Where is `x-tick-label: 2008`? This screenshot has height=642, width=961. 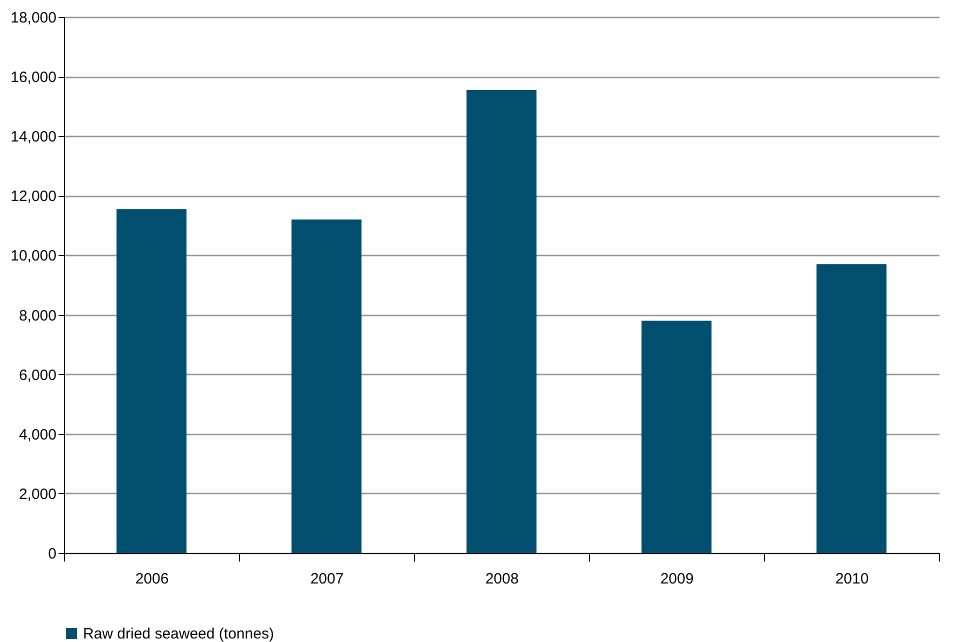
x-tick-label: 2008 is located at coordinates (502, 579).